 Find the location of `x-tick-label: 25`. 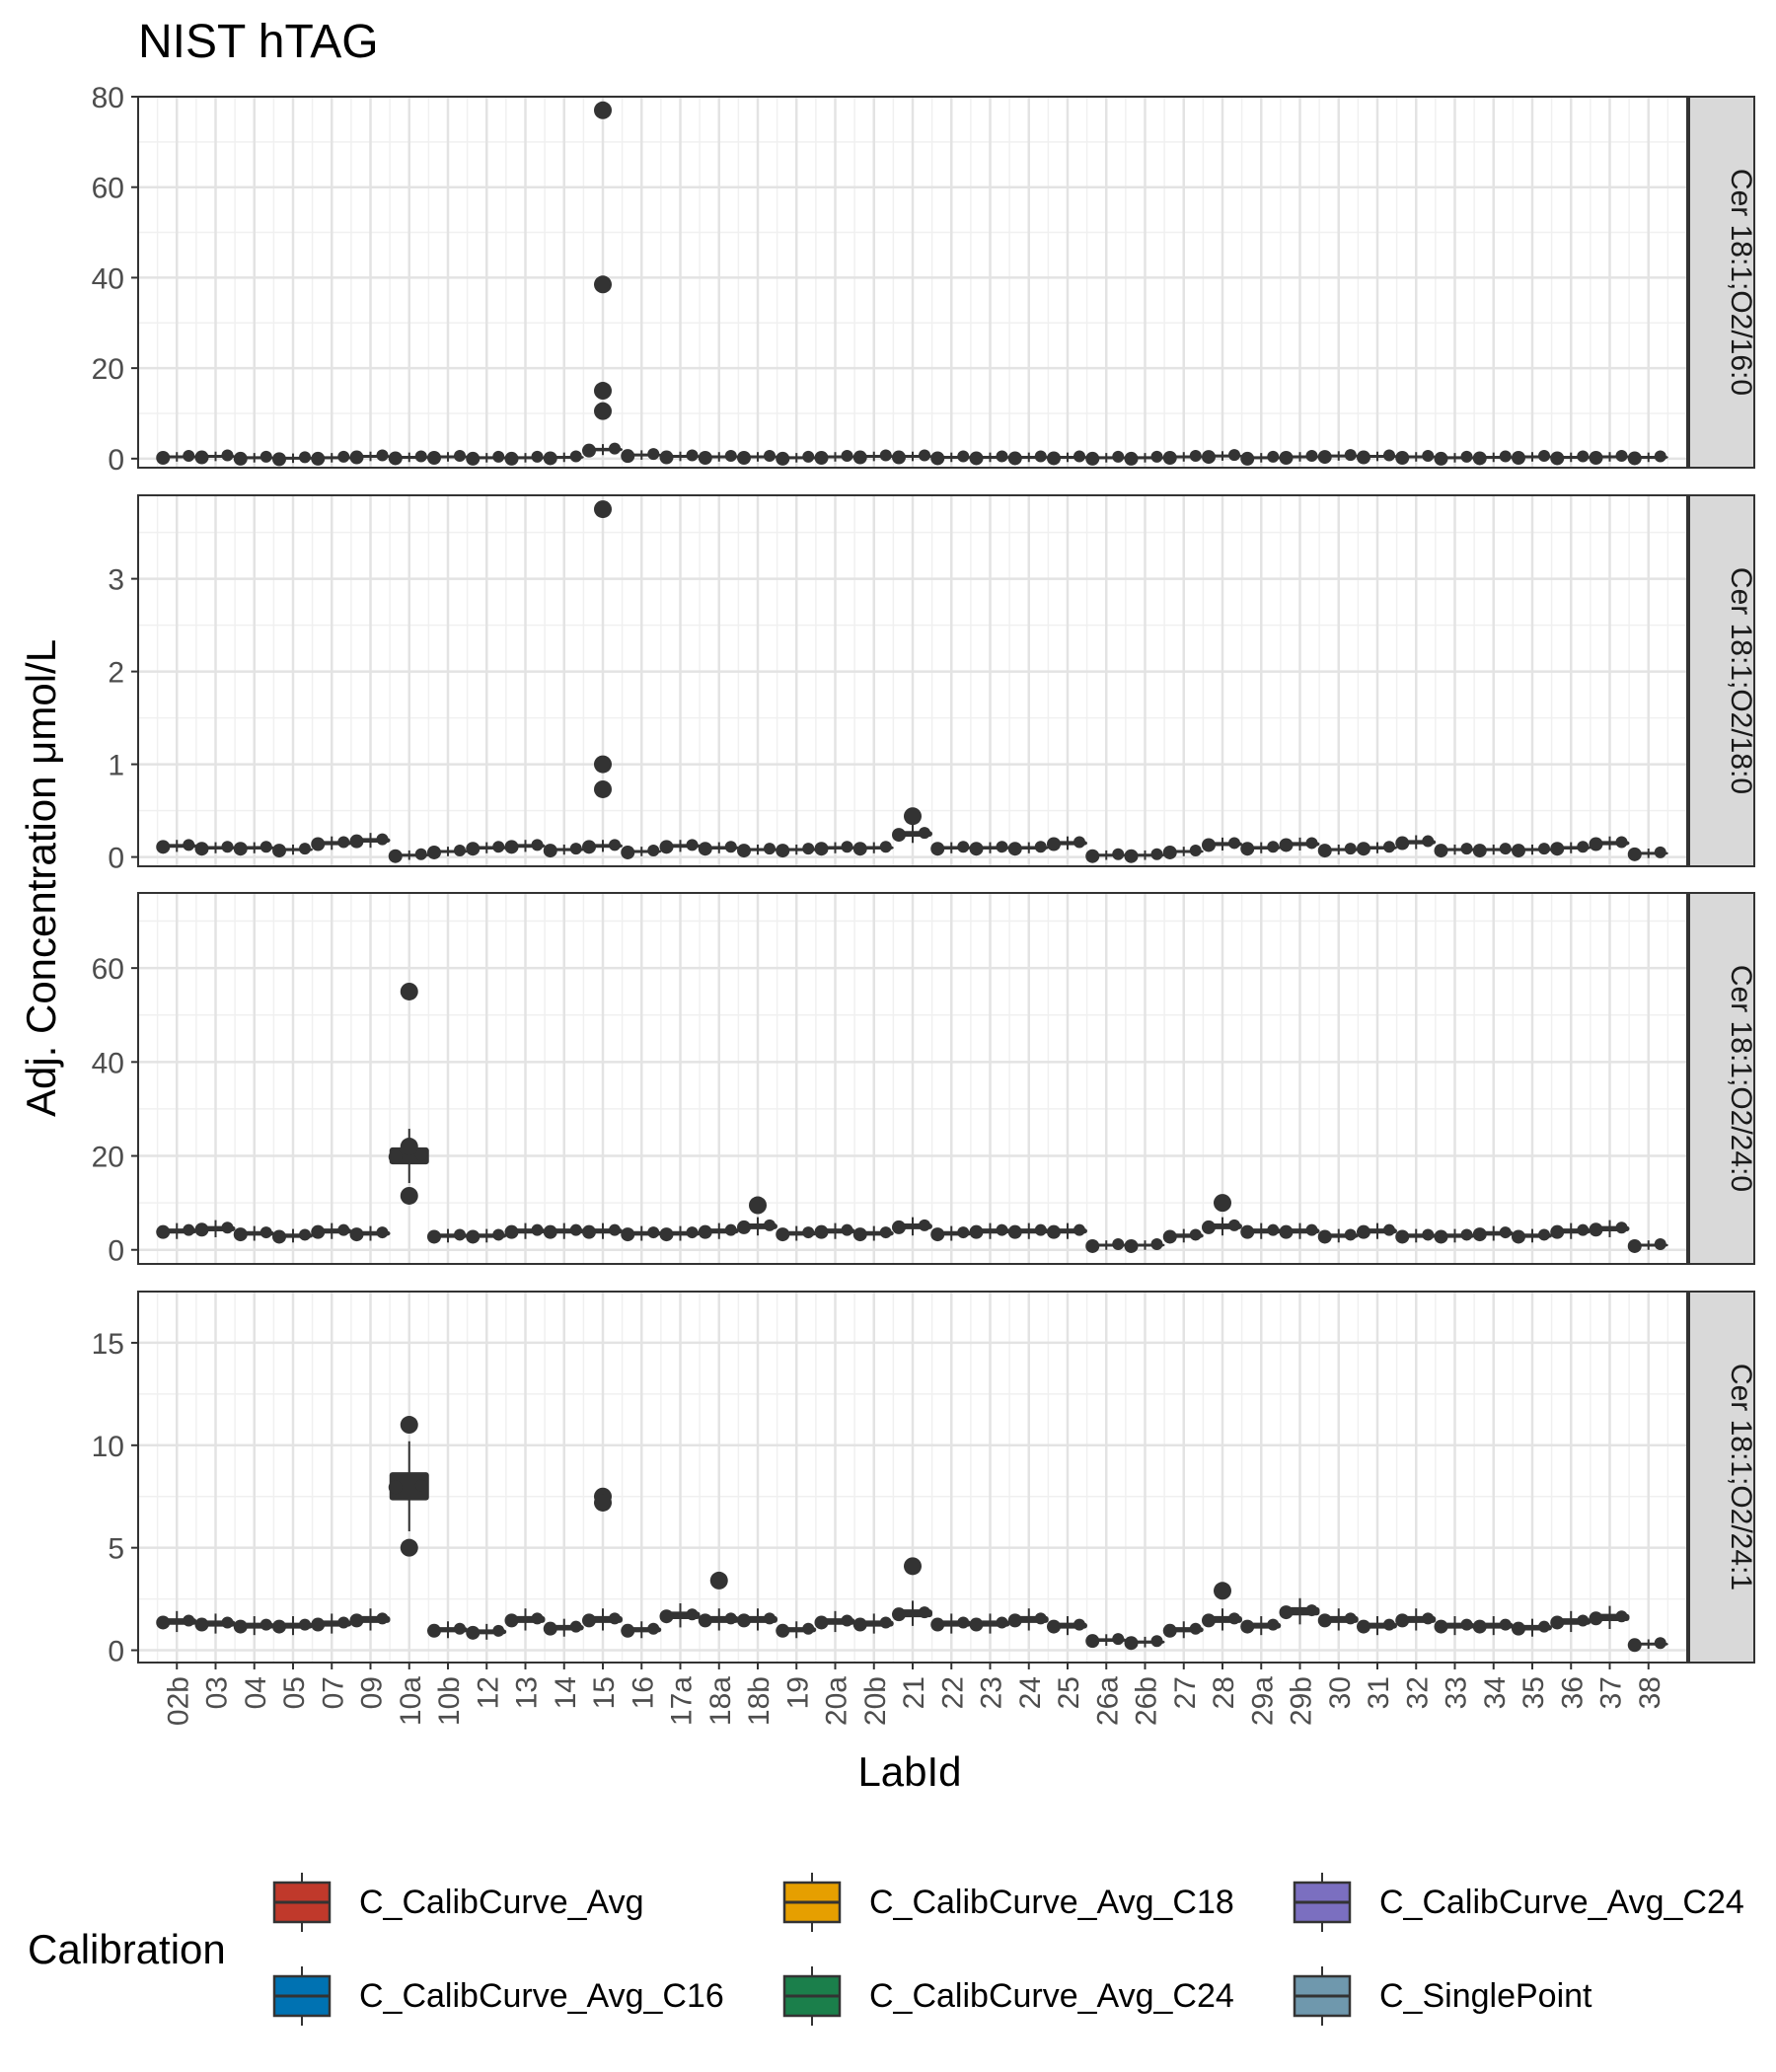

x-tick-label: 25 is located at coordinates (1069, 1692).